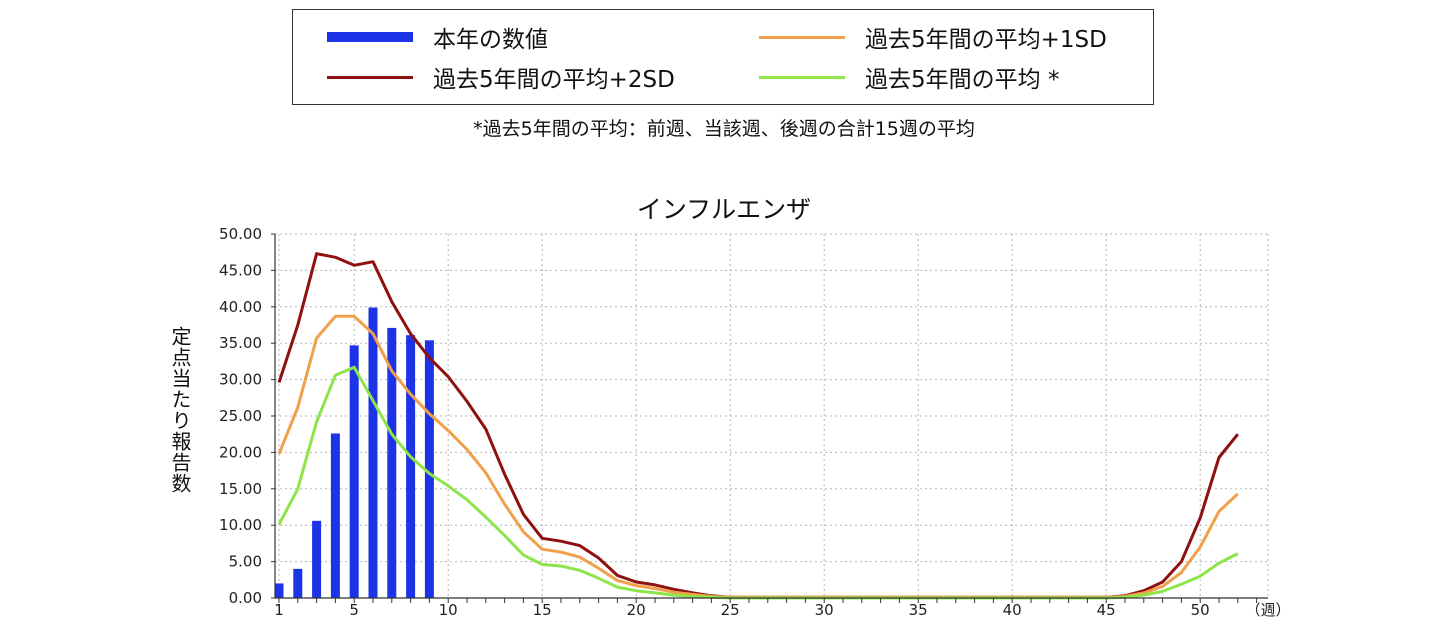 This screenshot has height=638, width=1448. What do you see at coordinates (802, 37) in the screenshot?
I see `legend-swatch-sd1` at bounding box center [802, 37].